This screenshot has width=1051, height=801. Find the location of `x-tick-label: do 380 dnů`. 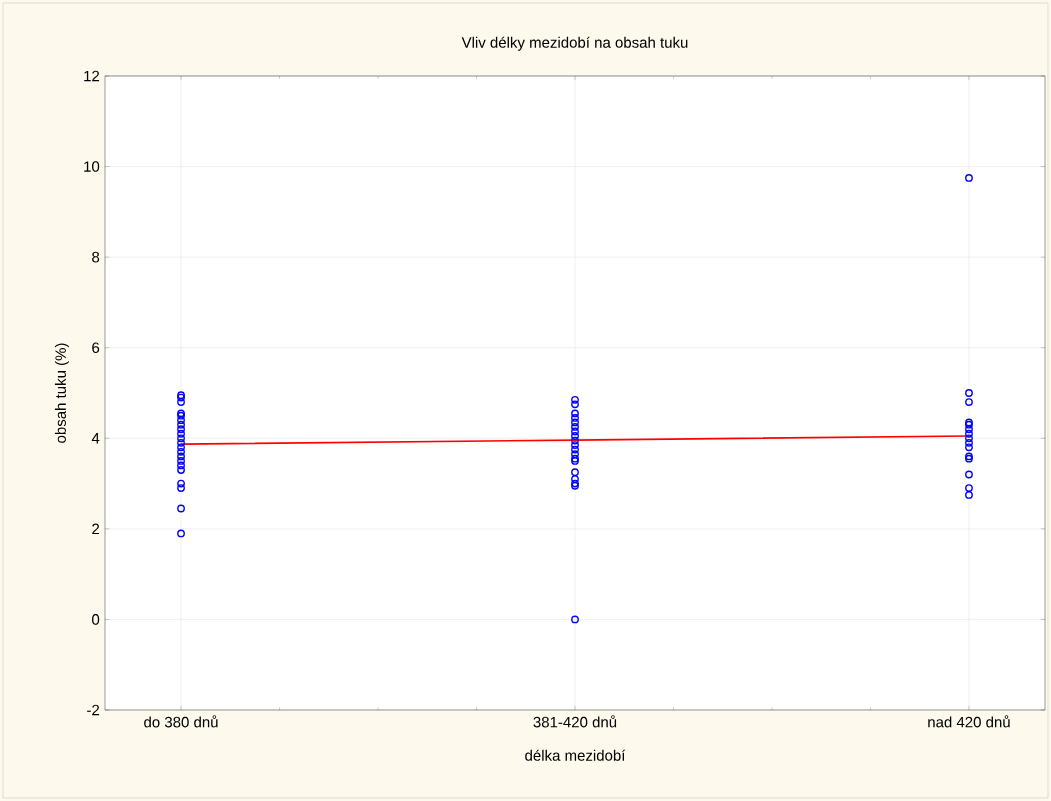

x-tick-label: do 380 dnů is located at coordinates (181, 721).